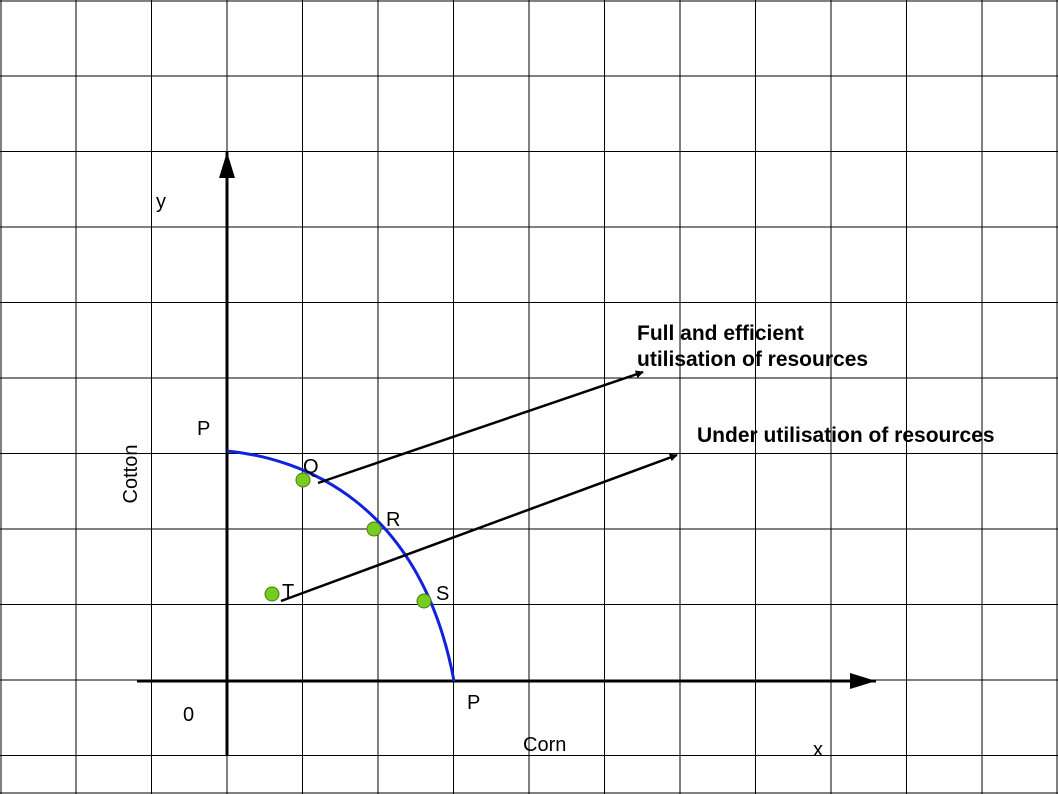 The image size is (1058, 794). What do you see at coordinates (863, 681) in the screenshot?
I see `x-axis-arrowhead` at bounding box center [863, 681].